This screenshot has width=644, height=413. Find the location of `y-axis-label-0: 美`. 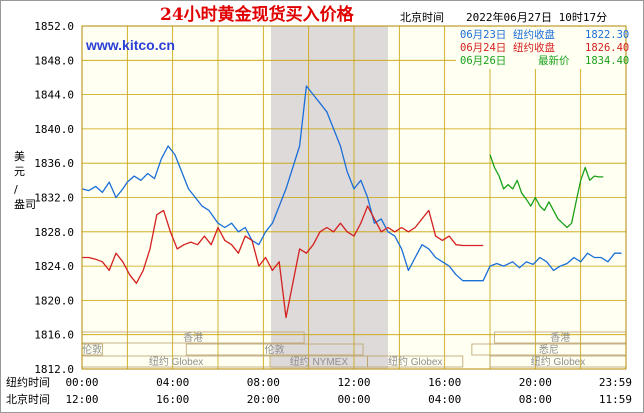

y-axis-label-0: 美 is located at coordinates (19, 156).